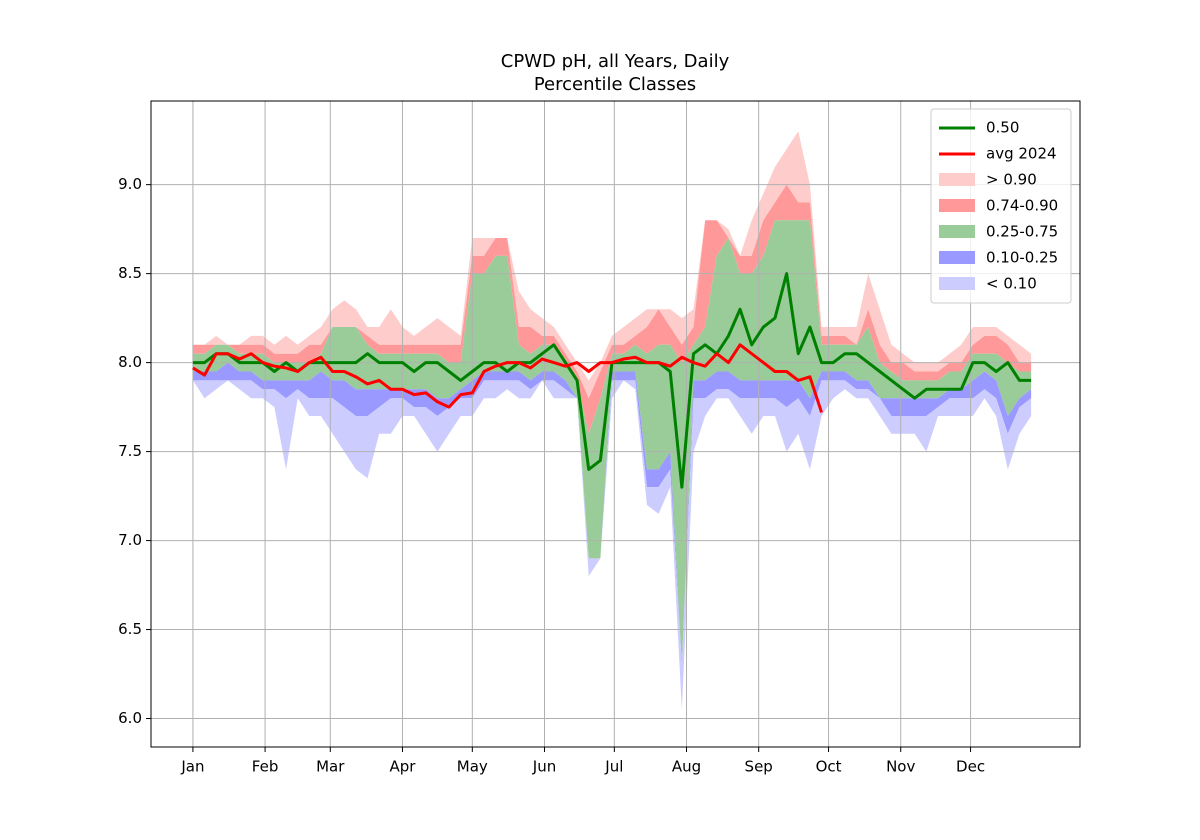  Describe the element at coordinates (1011, 284) in the screenshot. I see `legend-label: < 0.10` at that location.